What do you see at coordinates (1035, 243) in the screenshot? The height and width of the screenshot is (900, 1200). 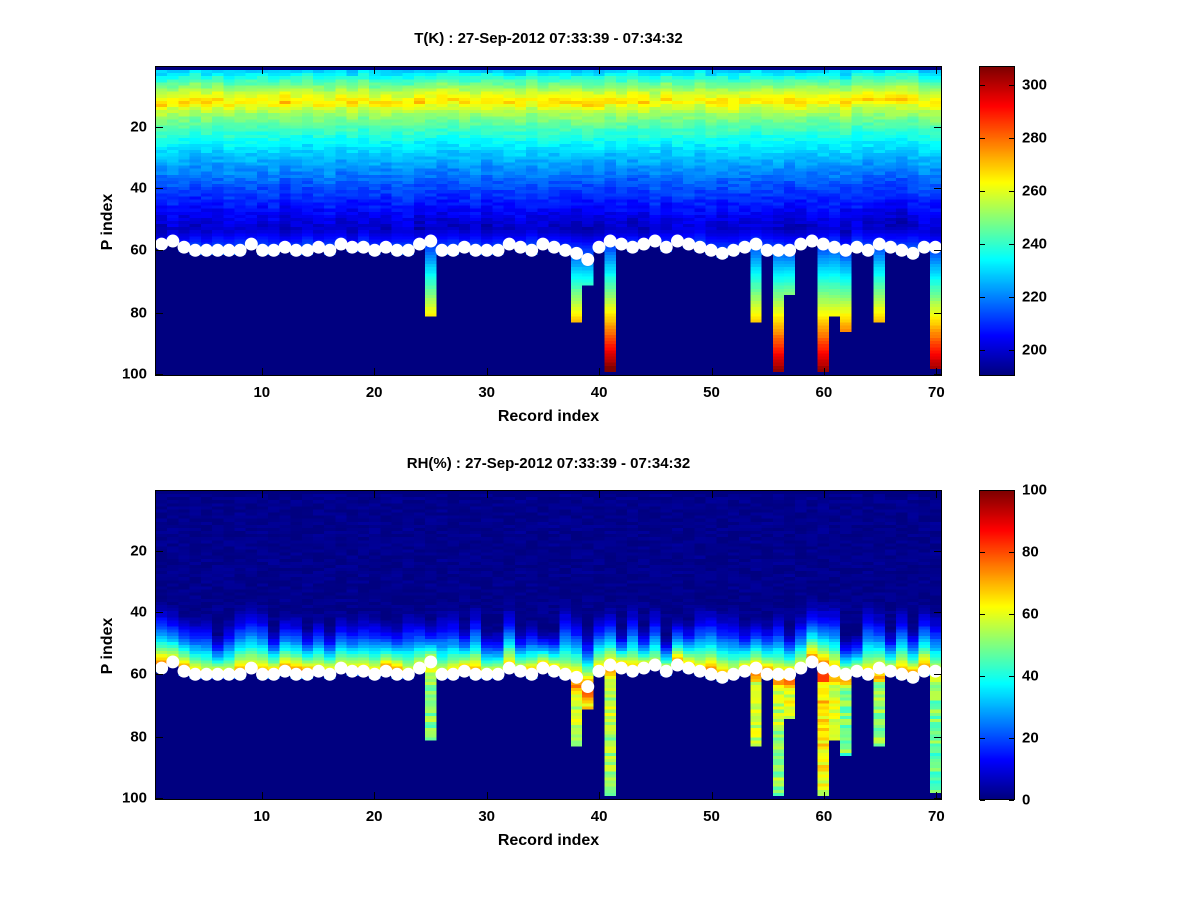 I see `colorbar-tick-label: 240` at bounding box center [1035, 243].